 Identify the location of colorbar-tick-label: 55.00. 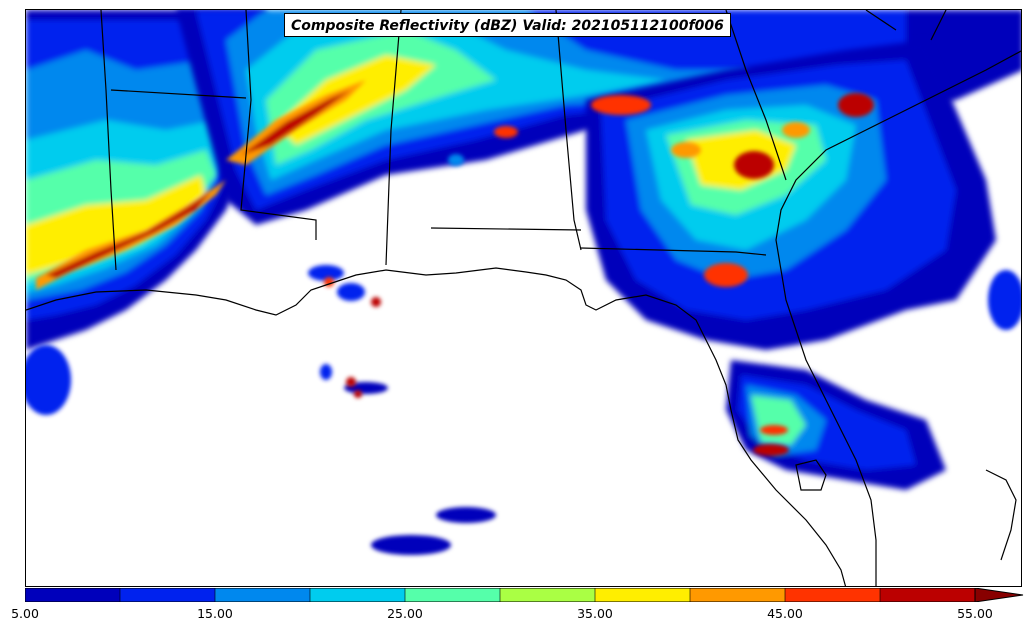
(975, 613).